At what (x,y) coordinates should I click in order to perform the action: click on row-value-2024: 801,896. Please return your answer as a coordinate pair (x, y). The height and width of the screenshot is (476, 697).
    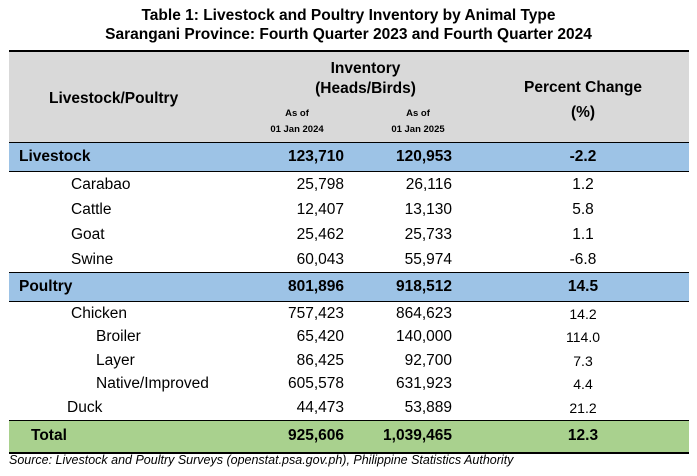
    Looking at the image, I should click on (304, 287).